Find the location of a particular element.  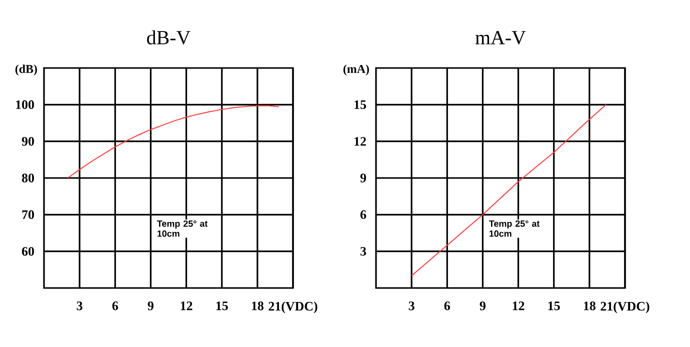

y-tick-label: 3 is located at coordinates (363, 251).